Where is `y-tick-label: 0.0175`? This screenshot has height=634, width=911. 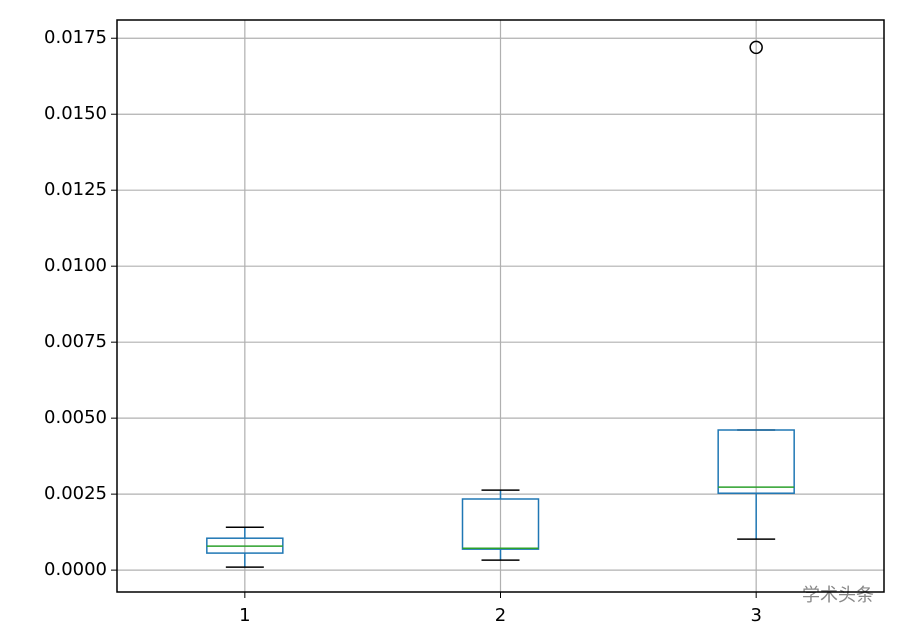 y-tick-label: 0.0175 is located at coordinates (75, 37).